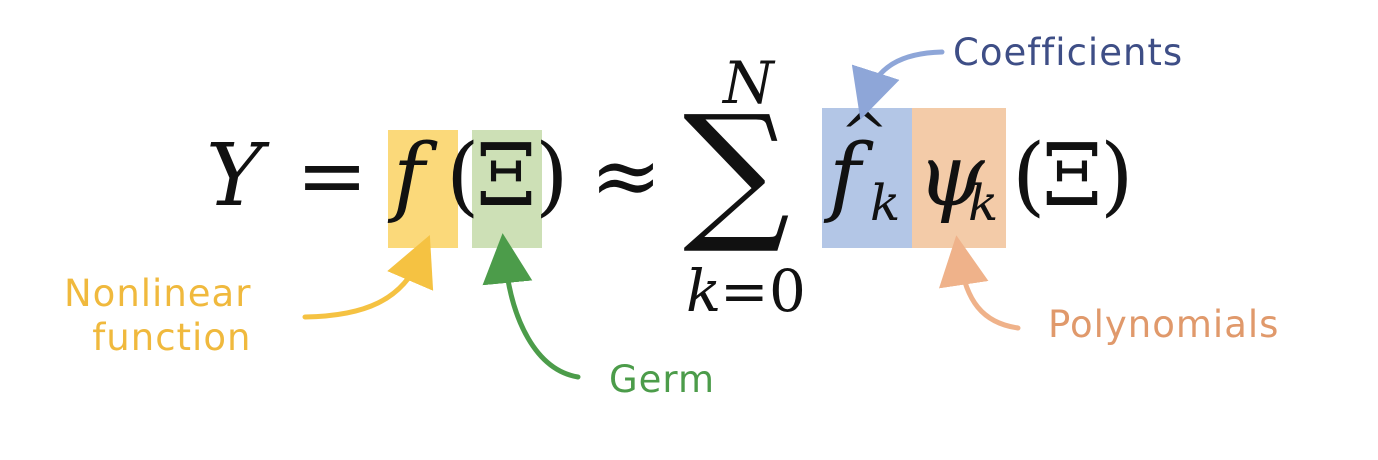 Image resolution: width=1378 pixels, height=460 pixels. Describe the element at coordinates (744, 291) in the screenshot. I see `sum-lower-equals: =` at that location.